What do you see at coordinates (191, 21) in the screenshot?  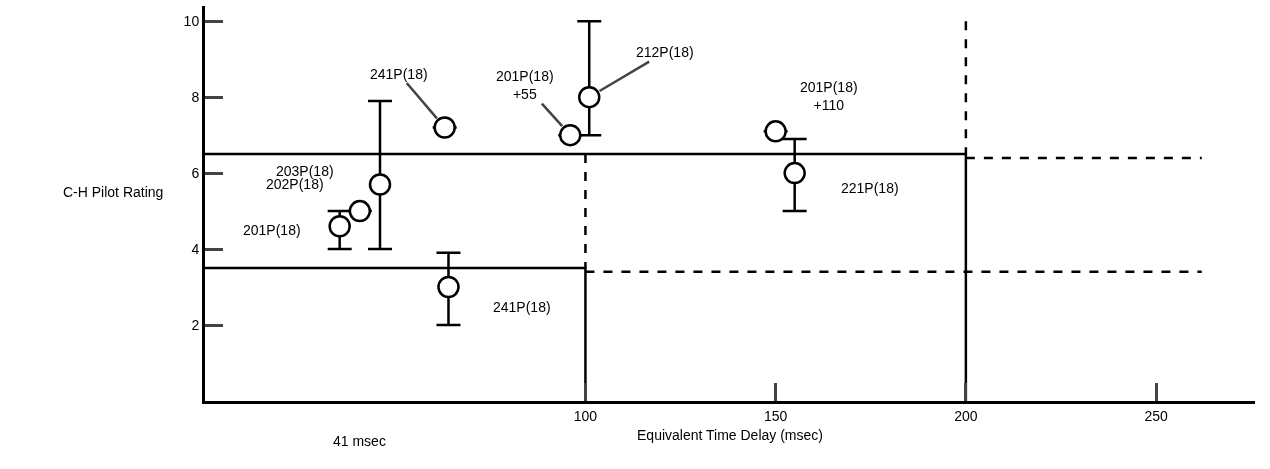 I see `y-tick-label: 10` at bounding box center [191, 21].